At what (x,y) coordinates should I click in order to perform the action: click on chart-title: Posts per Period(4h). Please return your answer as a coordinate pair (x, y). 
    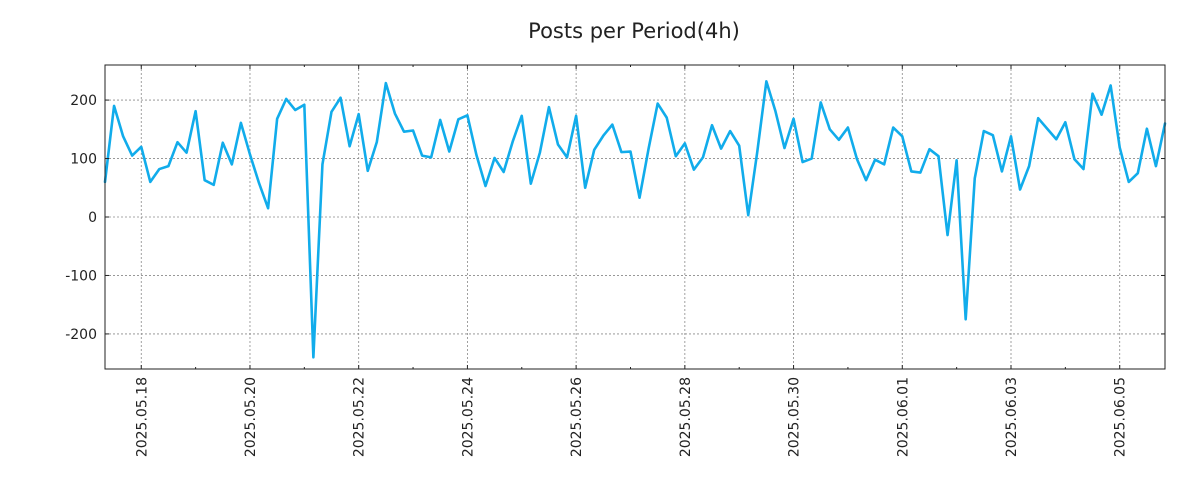
    Looking at the image, I should click on (634, 31).